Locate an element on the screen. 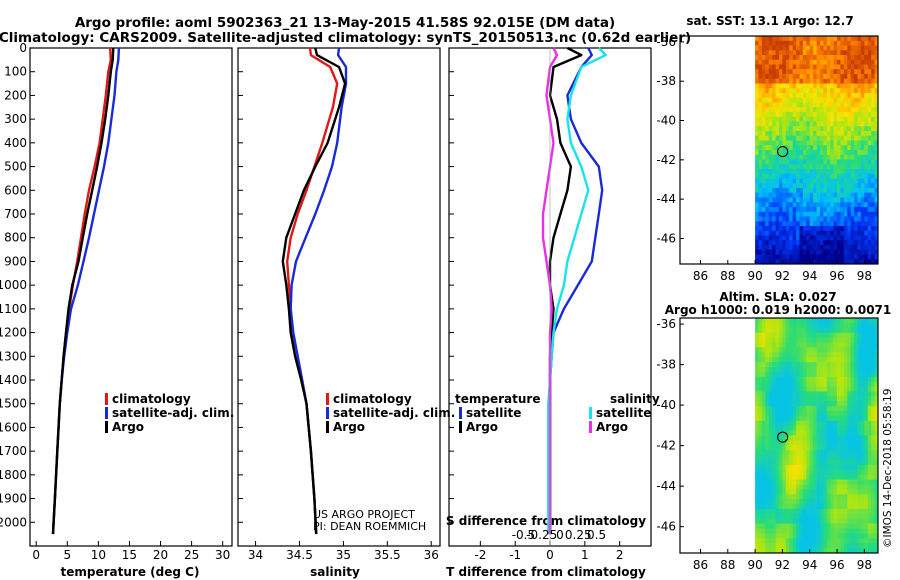 Image resolution: width=900 pixels, height=580 pixels. lat-tick-label: -40 is located at coordinates (666, 121).